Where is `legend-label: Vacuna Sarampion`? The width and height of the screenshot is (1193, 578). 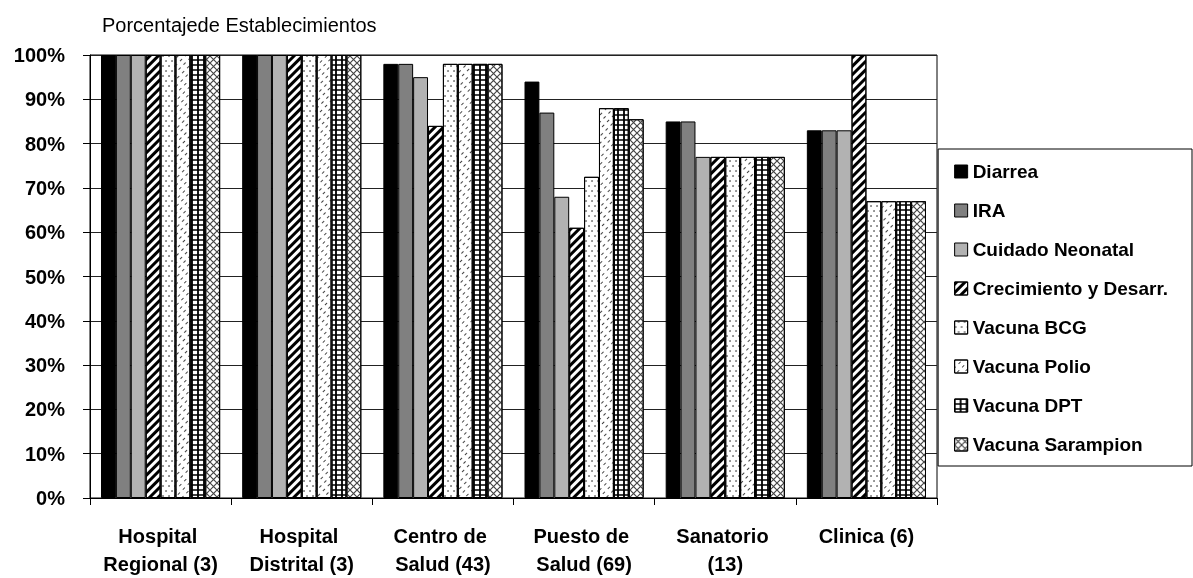 legend-label: Vacuna Sarampion is located at coordinates (1057, 444).